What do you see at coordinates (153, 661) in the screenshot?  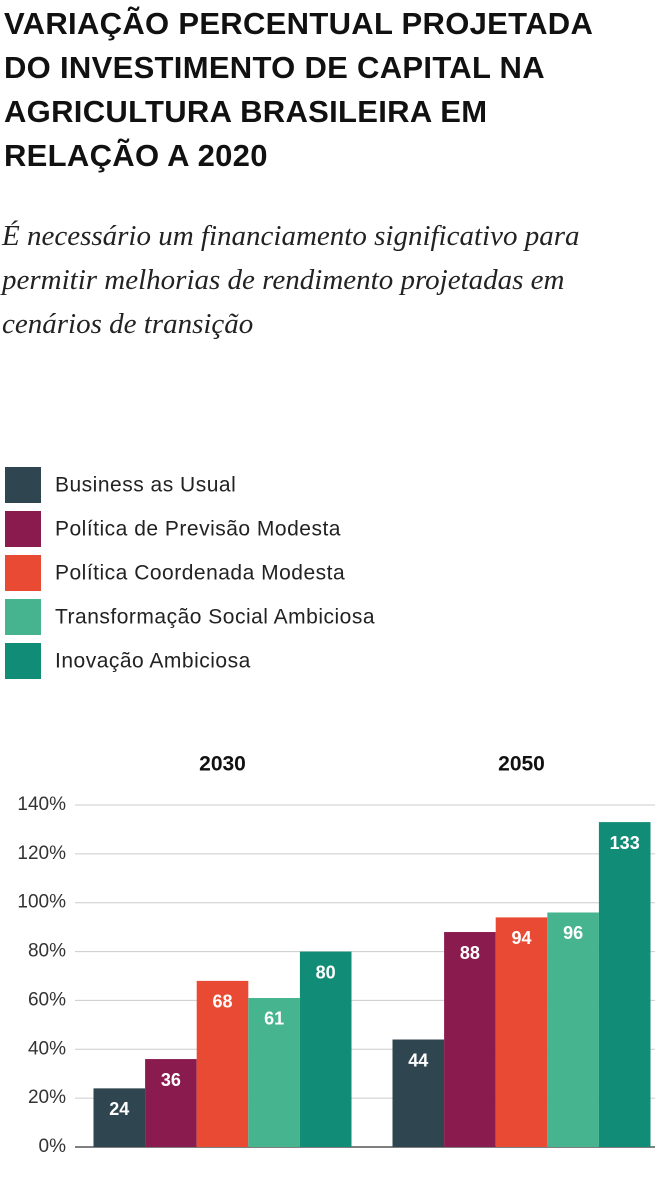 I see `legend-label: Inovação Ambiciosa` at bounding box center [153, 661].